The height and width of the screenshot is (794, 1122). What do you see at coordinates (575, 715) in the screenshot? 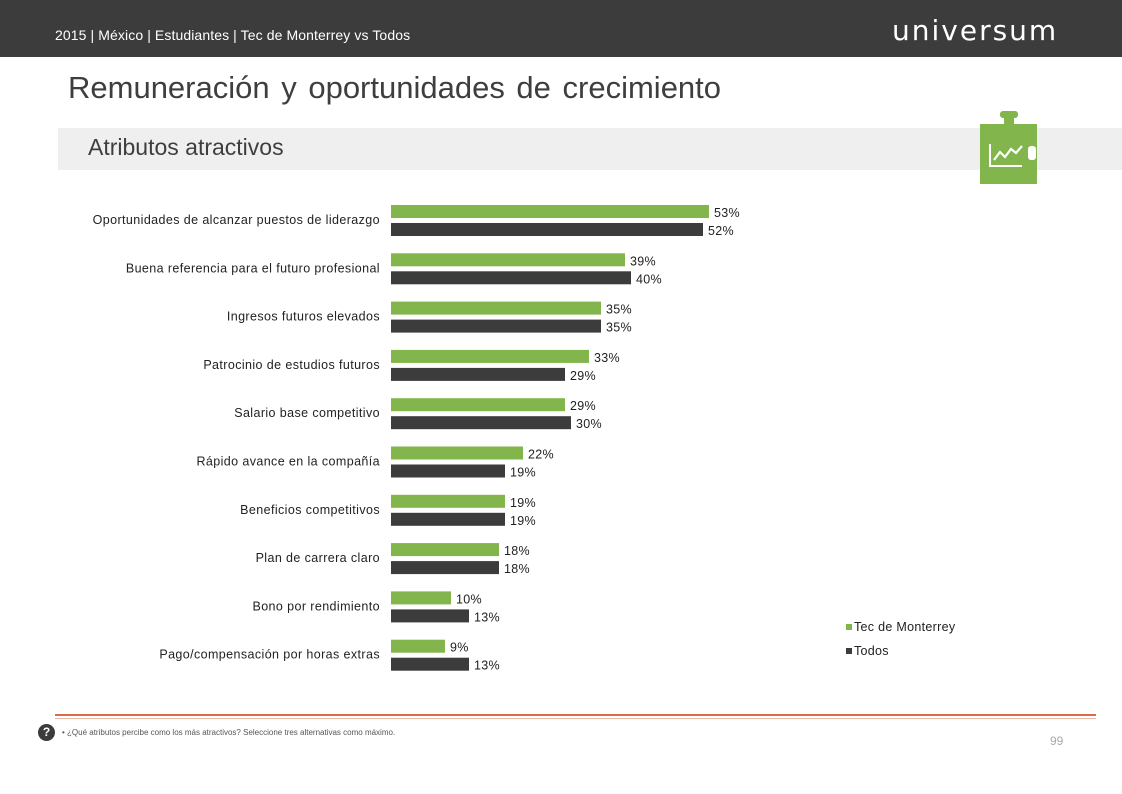
I see `footer-divider` at bounding box center [575, 715].